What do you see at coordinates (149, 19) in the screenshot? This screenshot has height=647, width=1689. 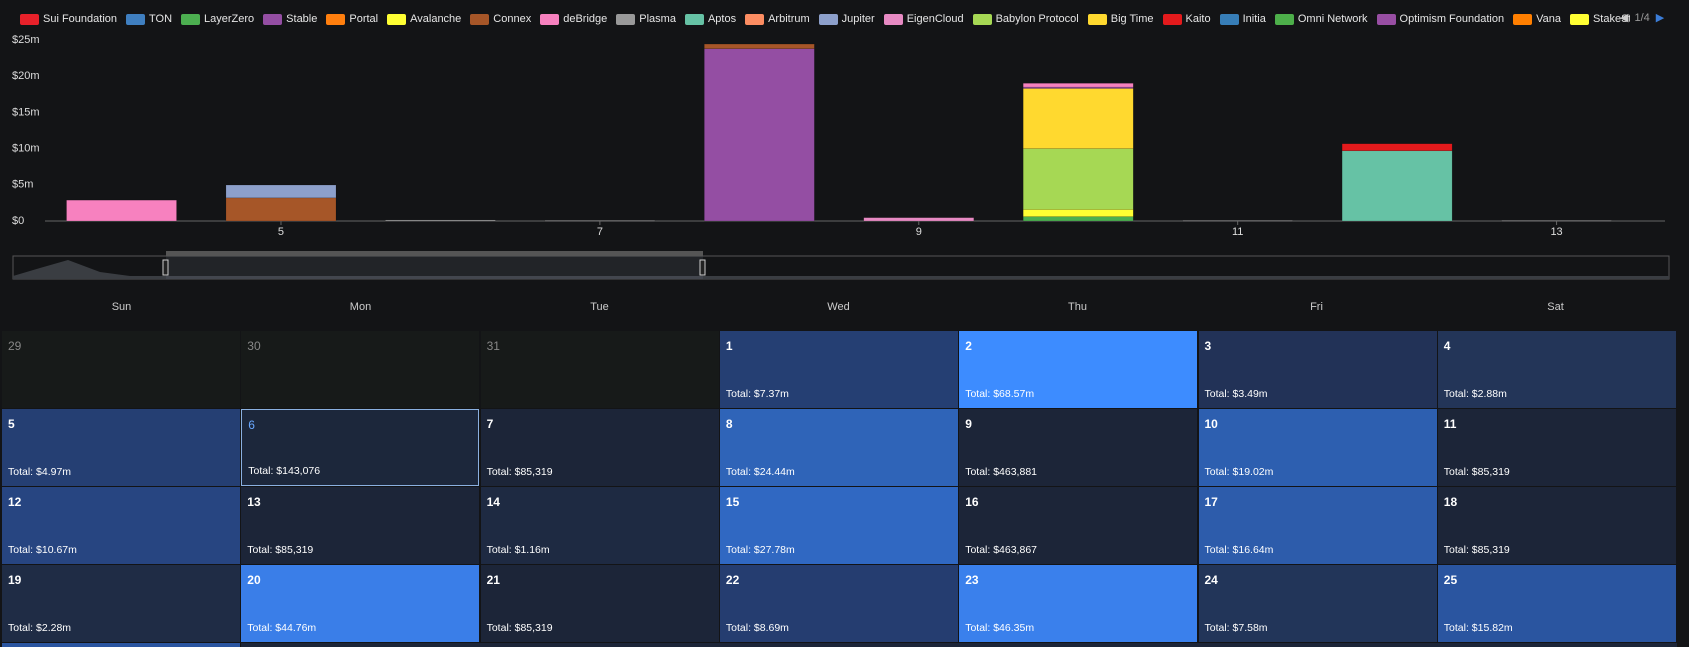 I see `legend-item: TON` at bounding box center [149, 19].